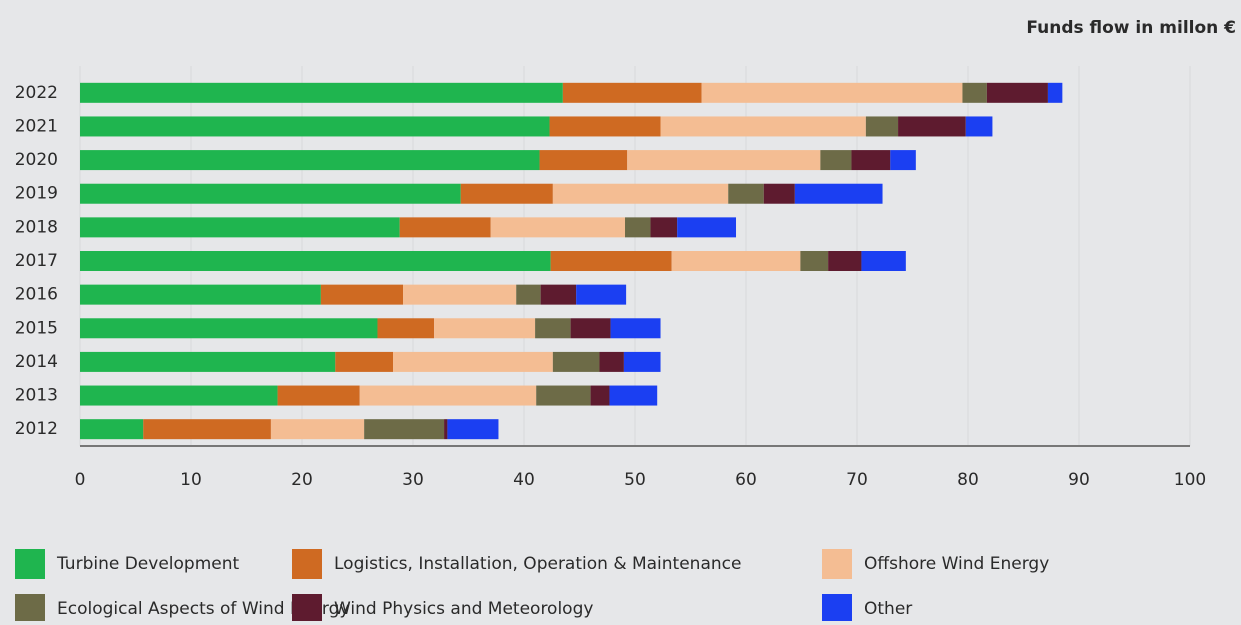  I want to click on x-tick-label: 70, so click(857, 480).